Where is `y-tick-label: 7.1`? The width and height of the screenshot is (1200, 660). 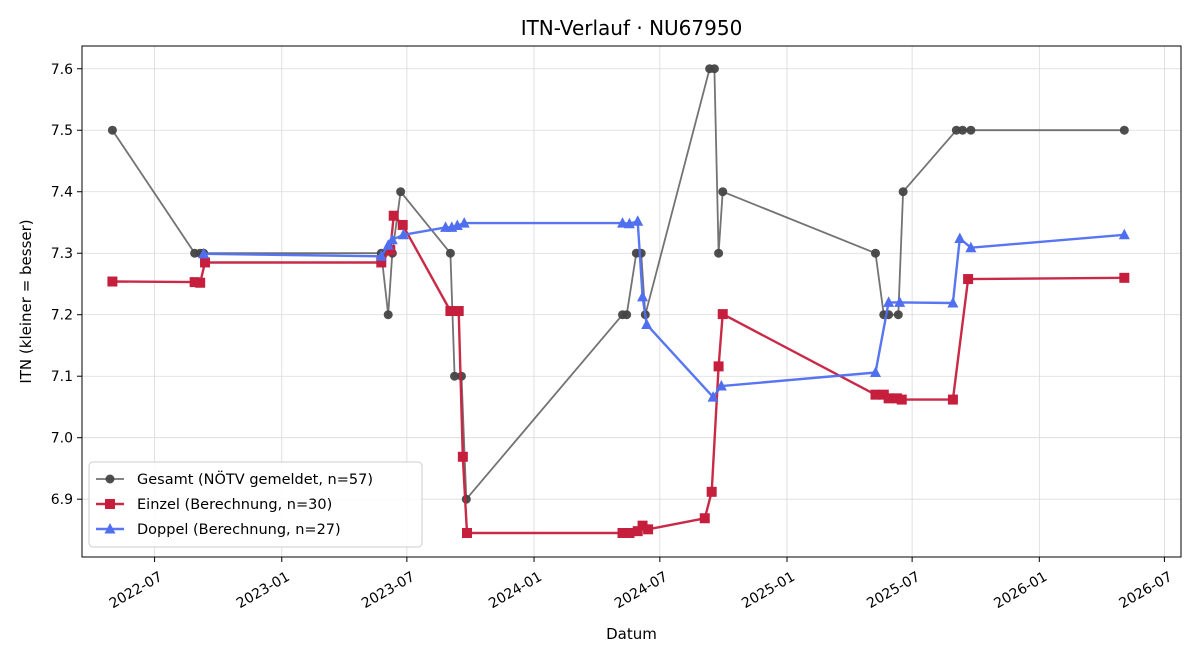 y-tick-label: 7.1 is located at coordinates (62, 377).